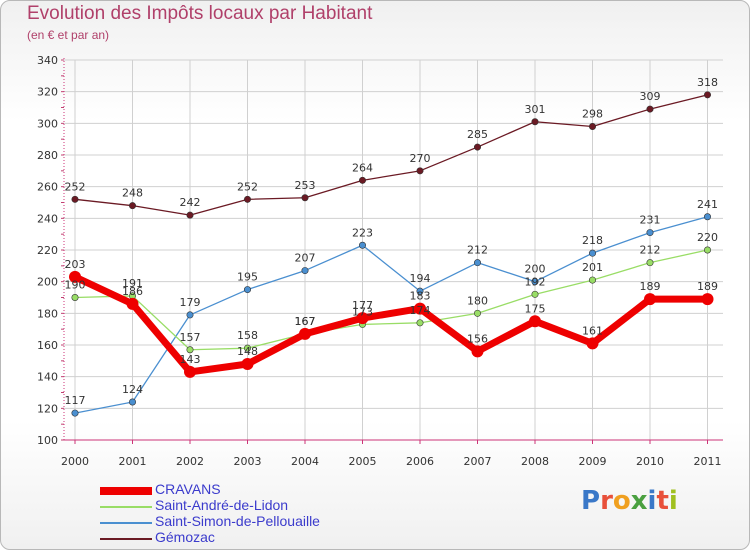 This screenshot has height=550, width=750. Describe the element at coordinates (190, 337) in the screenshot. I see `data-label: 157` at that location.